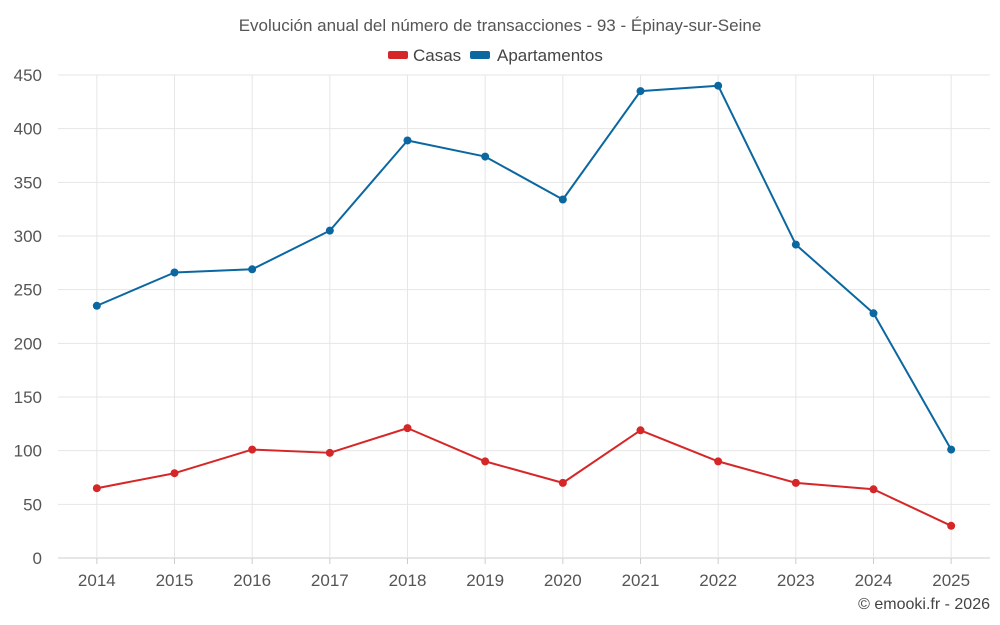 The image size is (1000, 625). I want to click on y-tick-label: 0, so click(37, 558).